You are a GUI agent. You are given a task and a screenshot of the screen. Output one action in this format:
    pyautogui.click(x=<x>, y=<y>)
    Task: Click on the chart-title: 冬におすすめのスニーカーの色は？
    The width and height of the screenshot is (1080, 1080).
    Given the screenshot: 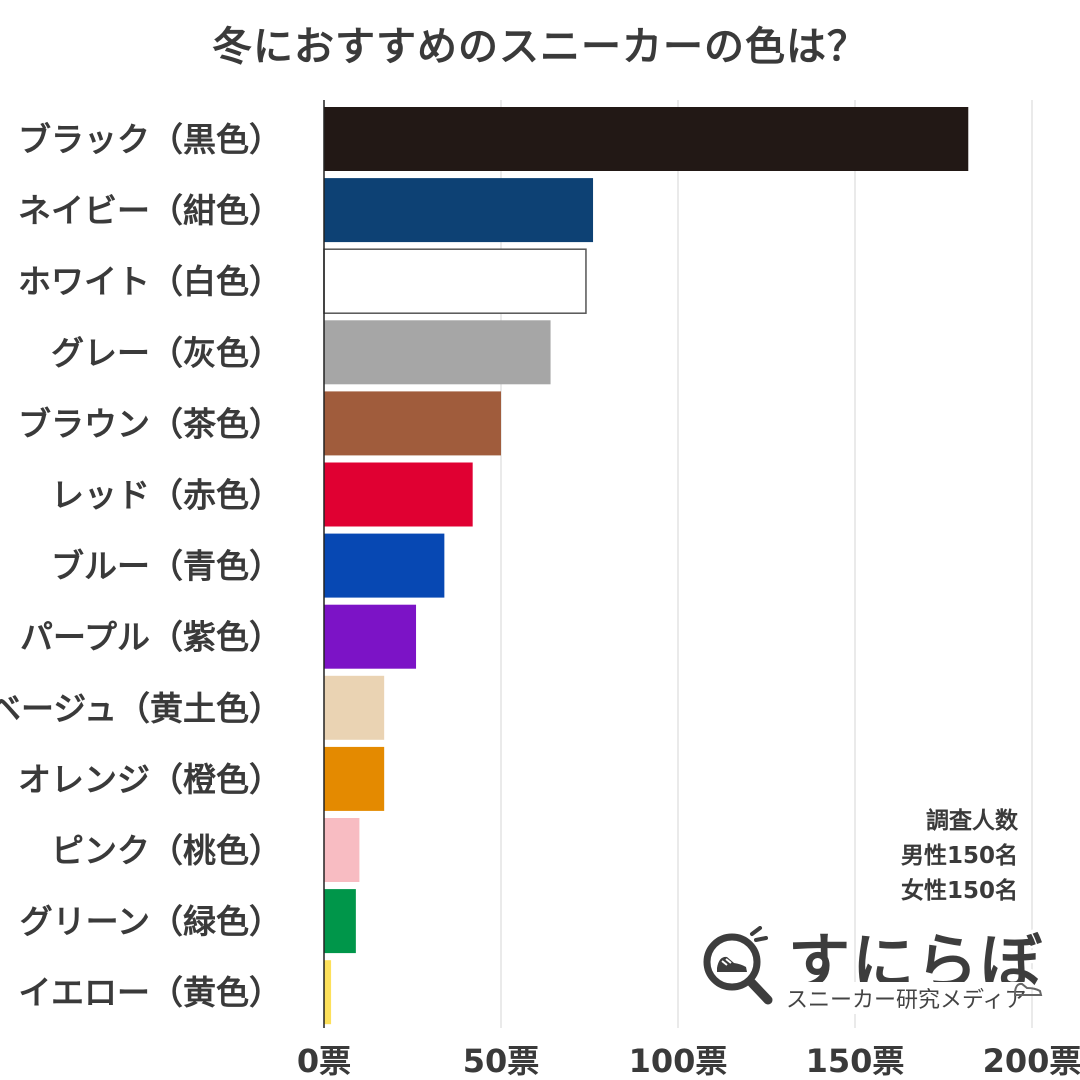 What is the action you would take?
    pyautogui.click(x=540, y=47)
    